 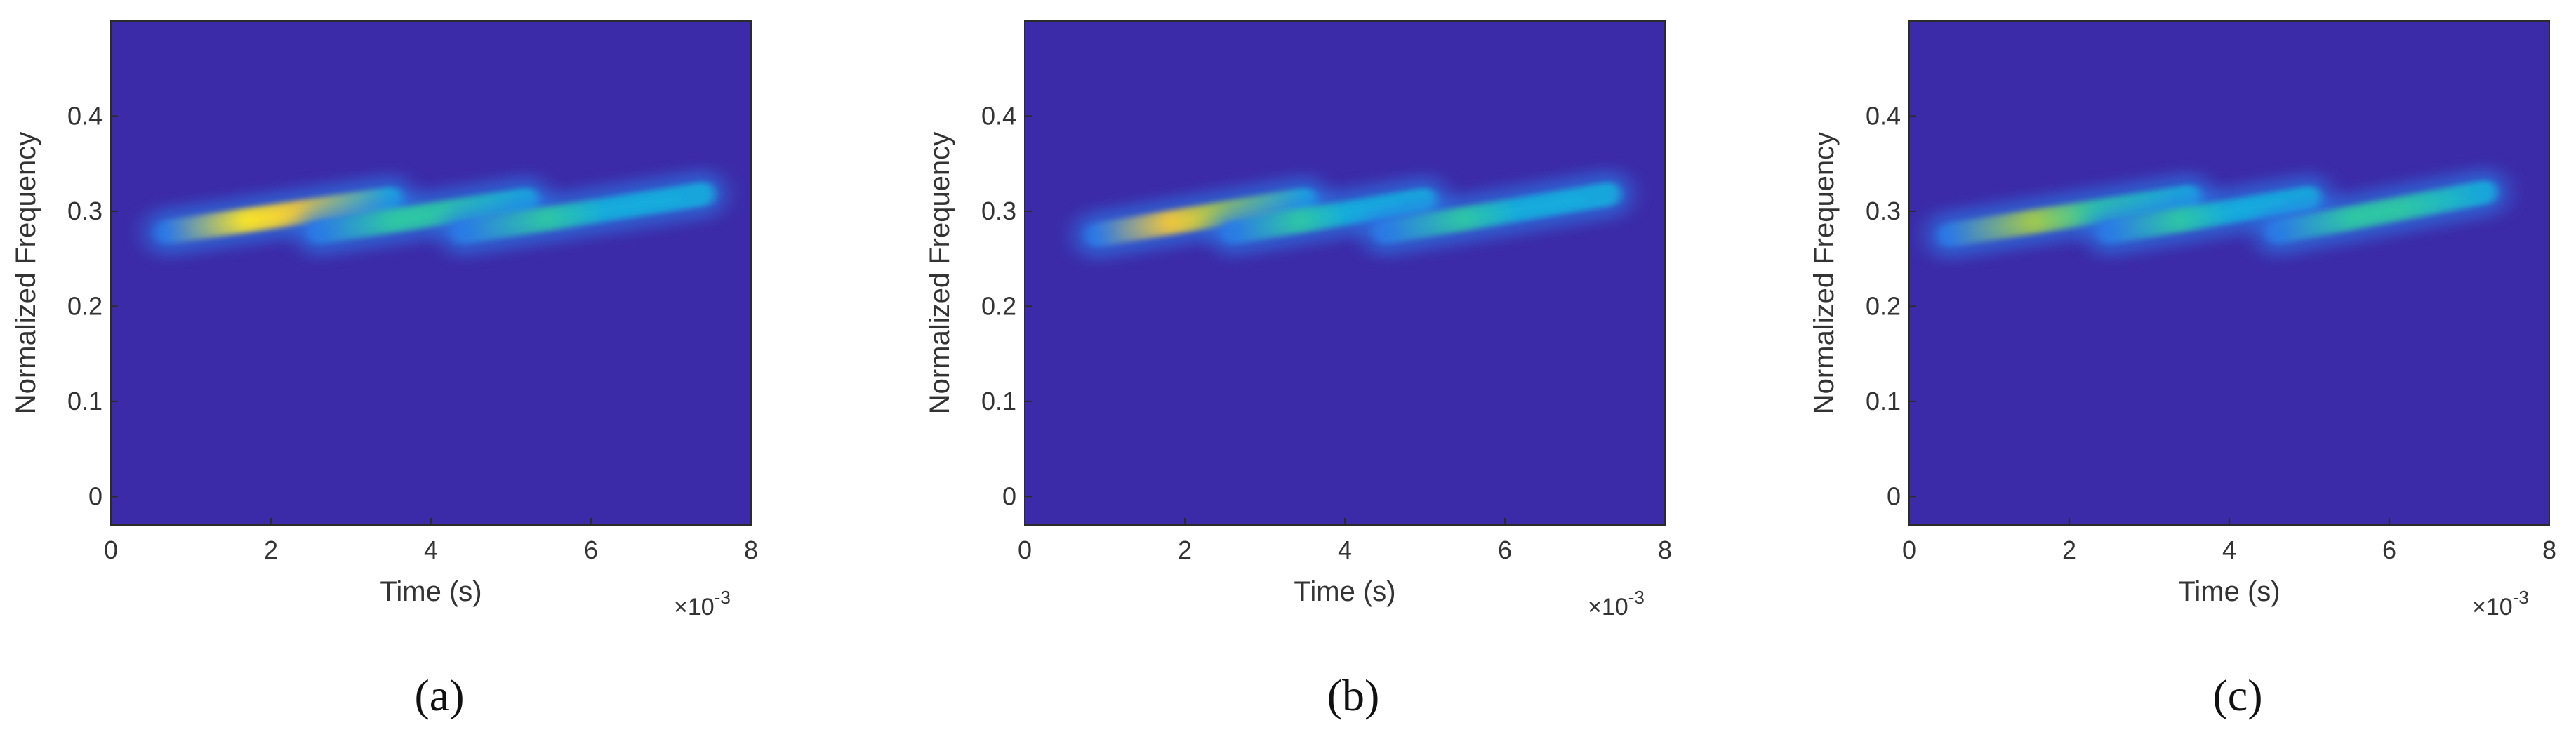 What do you see at coordinates (1354, 695) in the screenshot?
I see `panel-label: (b)` at bounding box center [1354, 695].